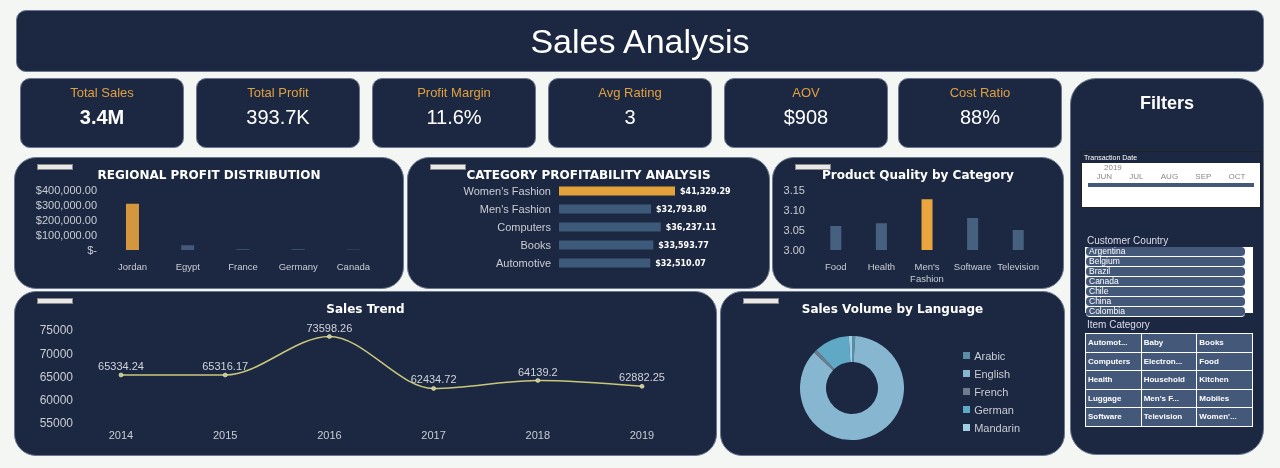  Describe the element at coordinates (66, 234) in the screenshot. I see `y-tick-label: $100,000.00` at that location.